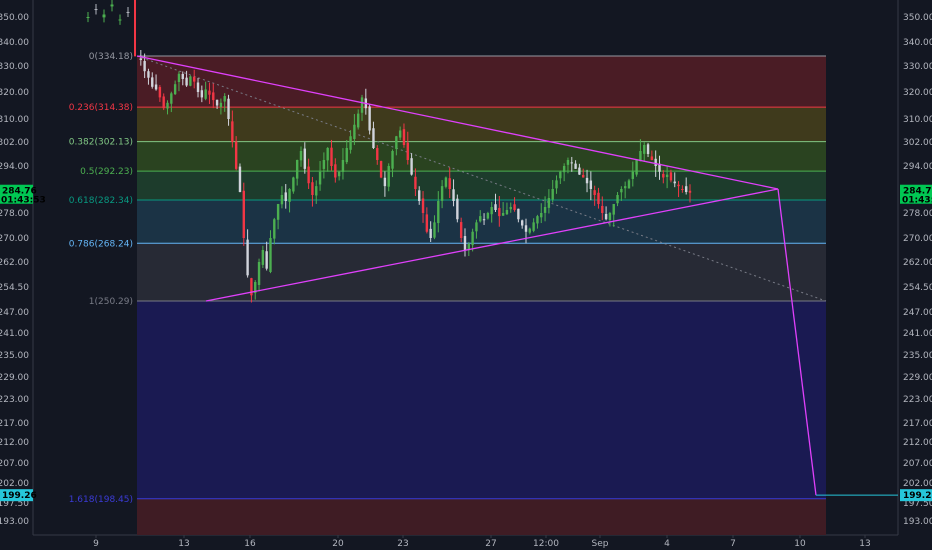 This screenshot has width=932, height=550. I want to click on last-price-value-right: 284.76, so click(917, 192).